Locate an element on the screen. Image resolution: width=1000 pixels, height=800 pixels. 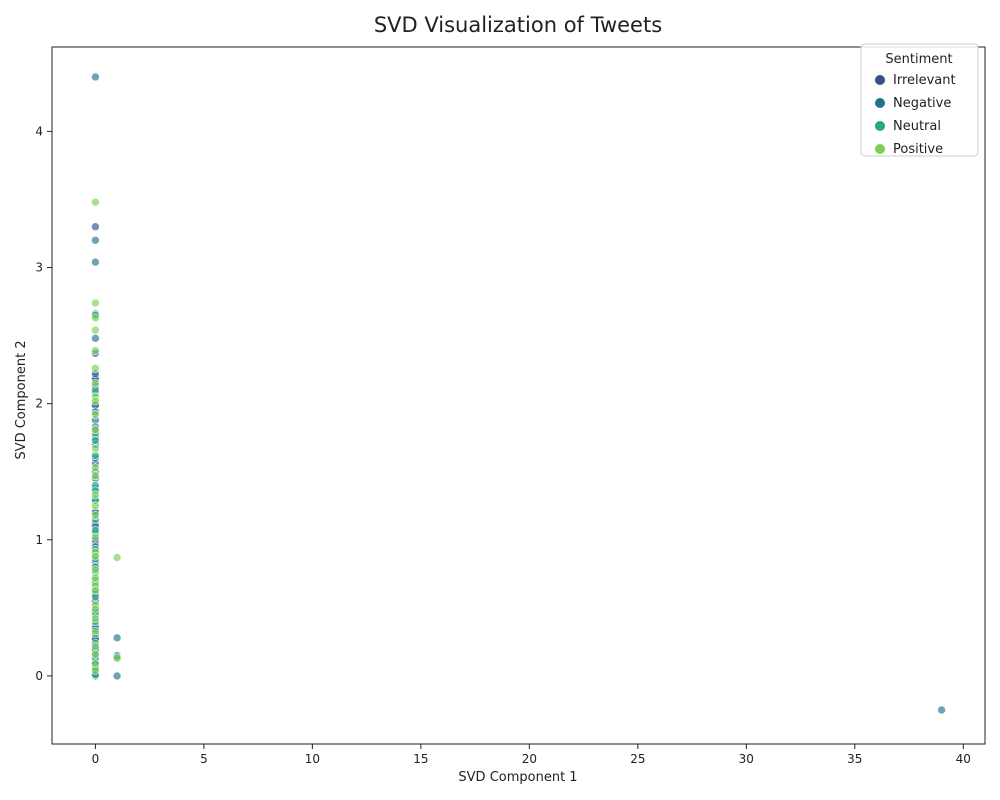
y-axis: 0 1 2 3 4 is located at coordinates (43, 403).